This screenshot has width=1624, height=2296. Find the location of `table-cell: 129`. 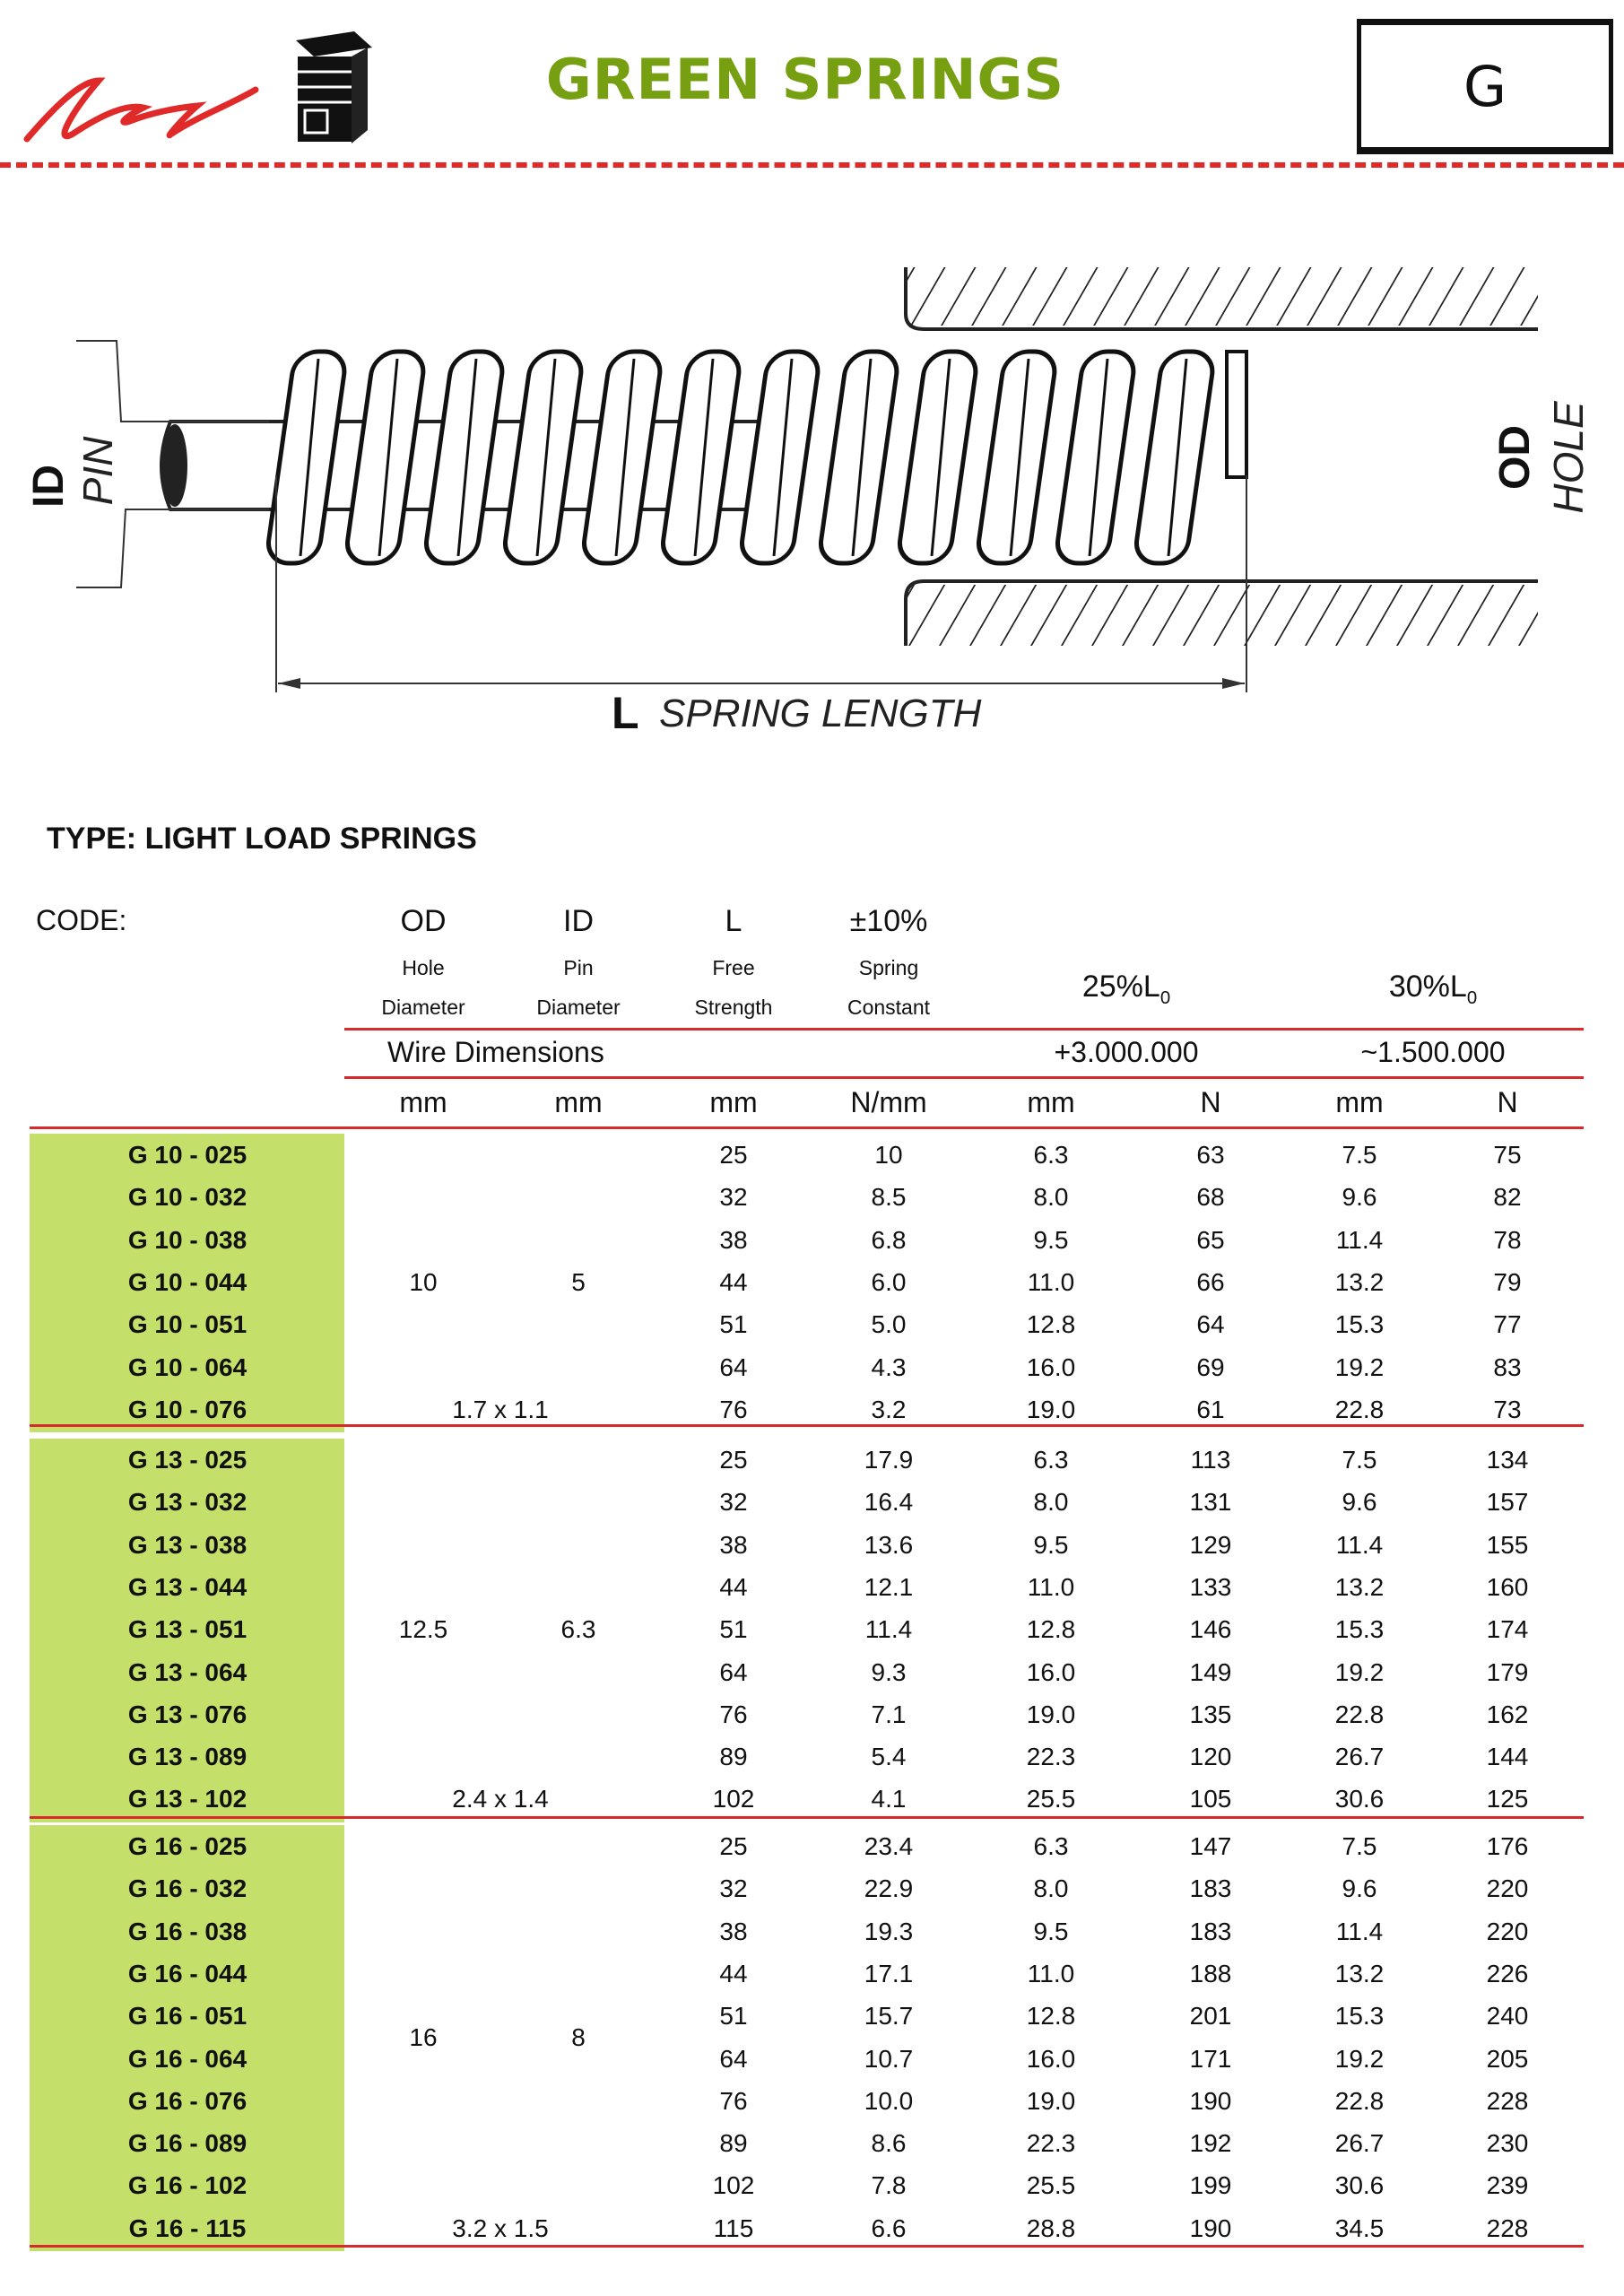

table-cell: 129 is located at coordinates (1210, 1544).